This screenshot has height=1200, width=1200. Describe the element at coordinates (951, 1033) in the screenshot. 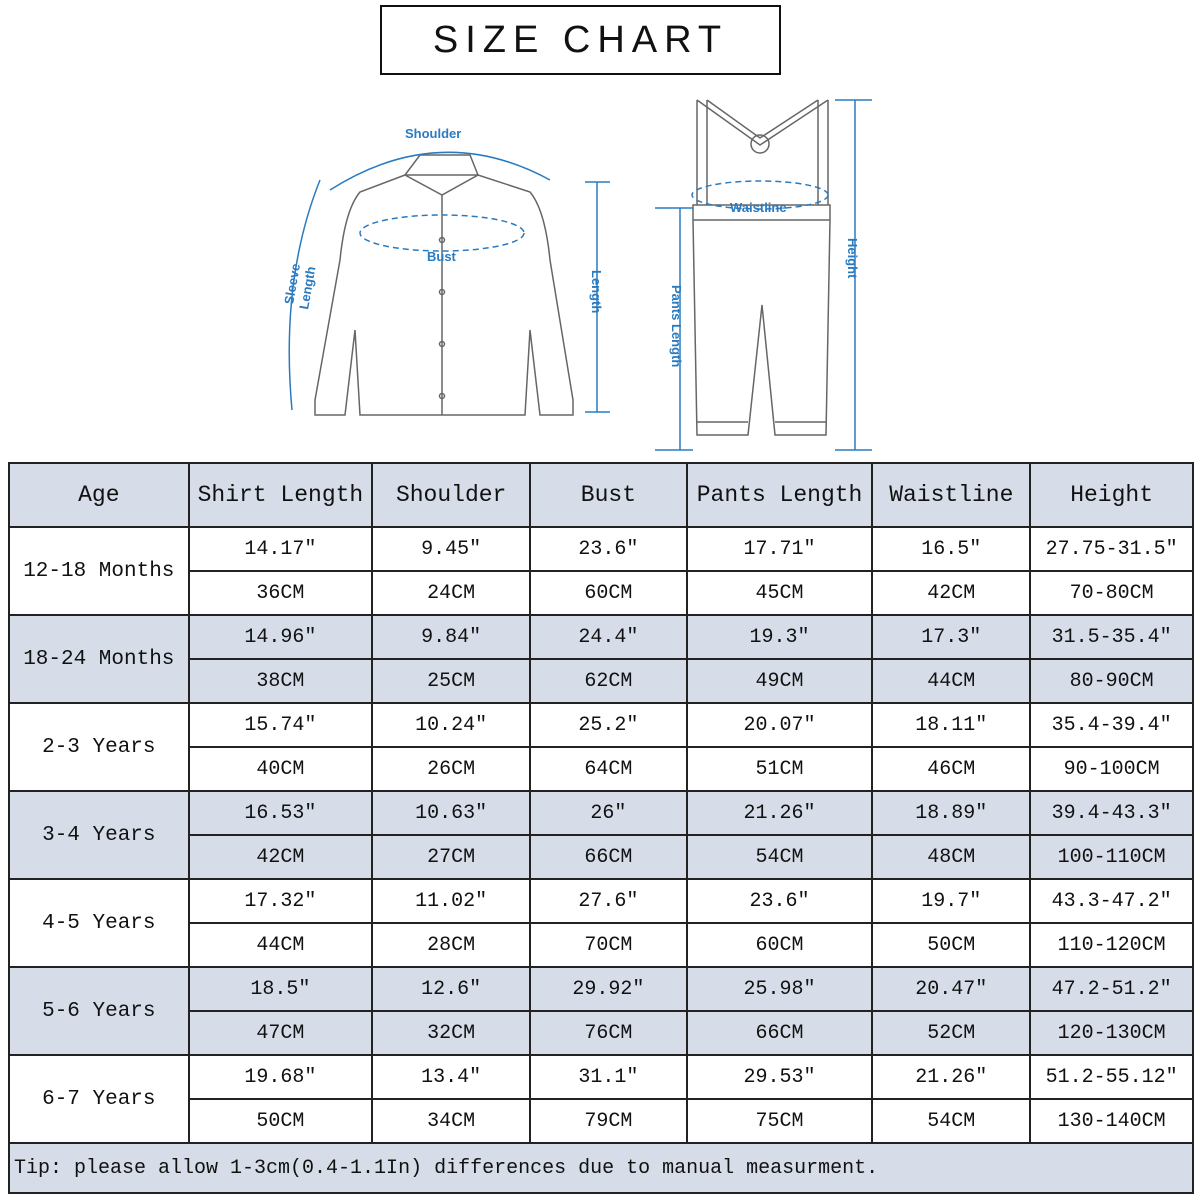

I see `cm-cell: 52CM` at that location.